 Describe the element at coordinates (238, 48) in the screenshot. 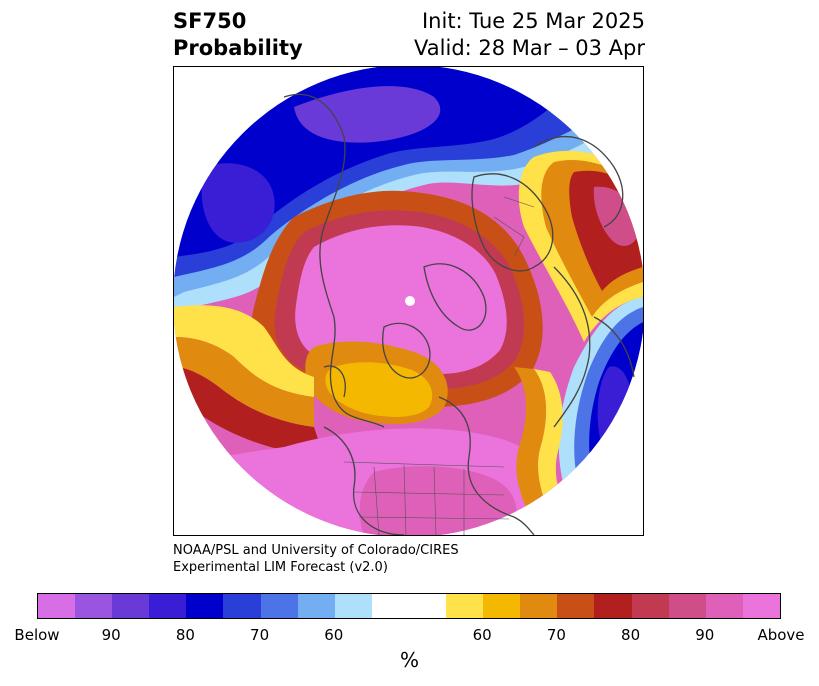

I see `product-name: Probability` at that location.